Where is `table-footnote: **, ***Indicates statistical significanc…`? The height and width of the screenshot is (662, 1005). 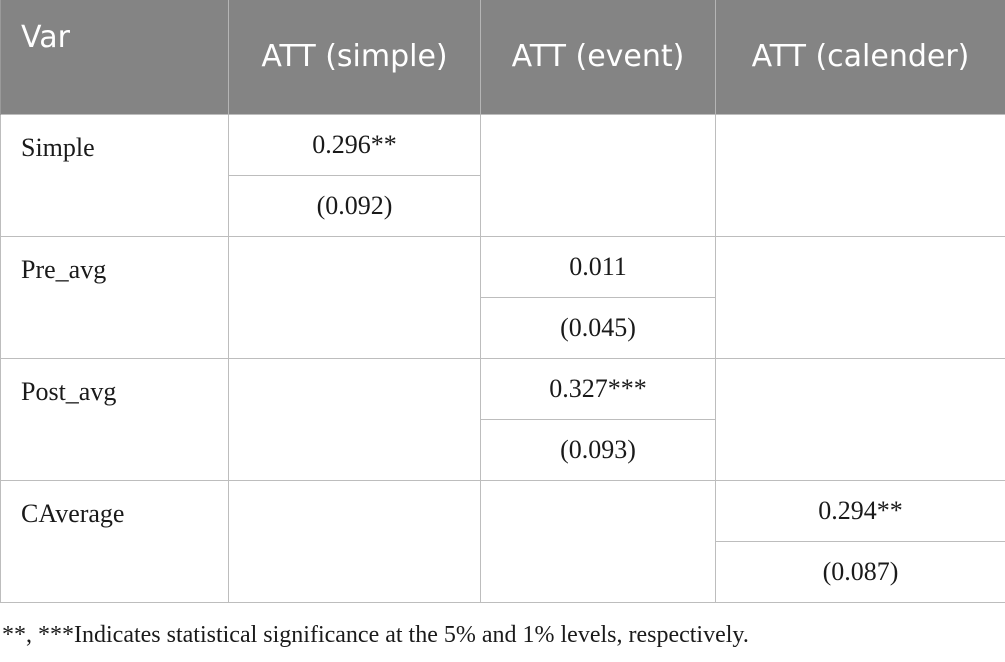 table-footnote: **, ***Indicates statistical significanc… is located at coordinates (375, 635).